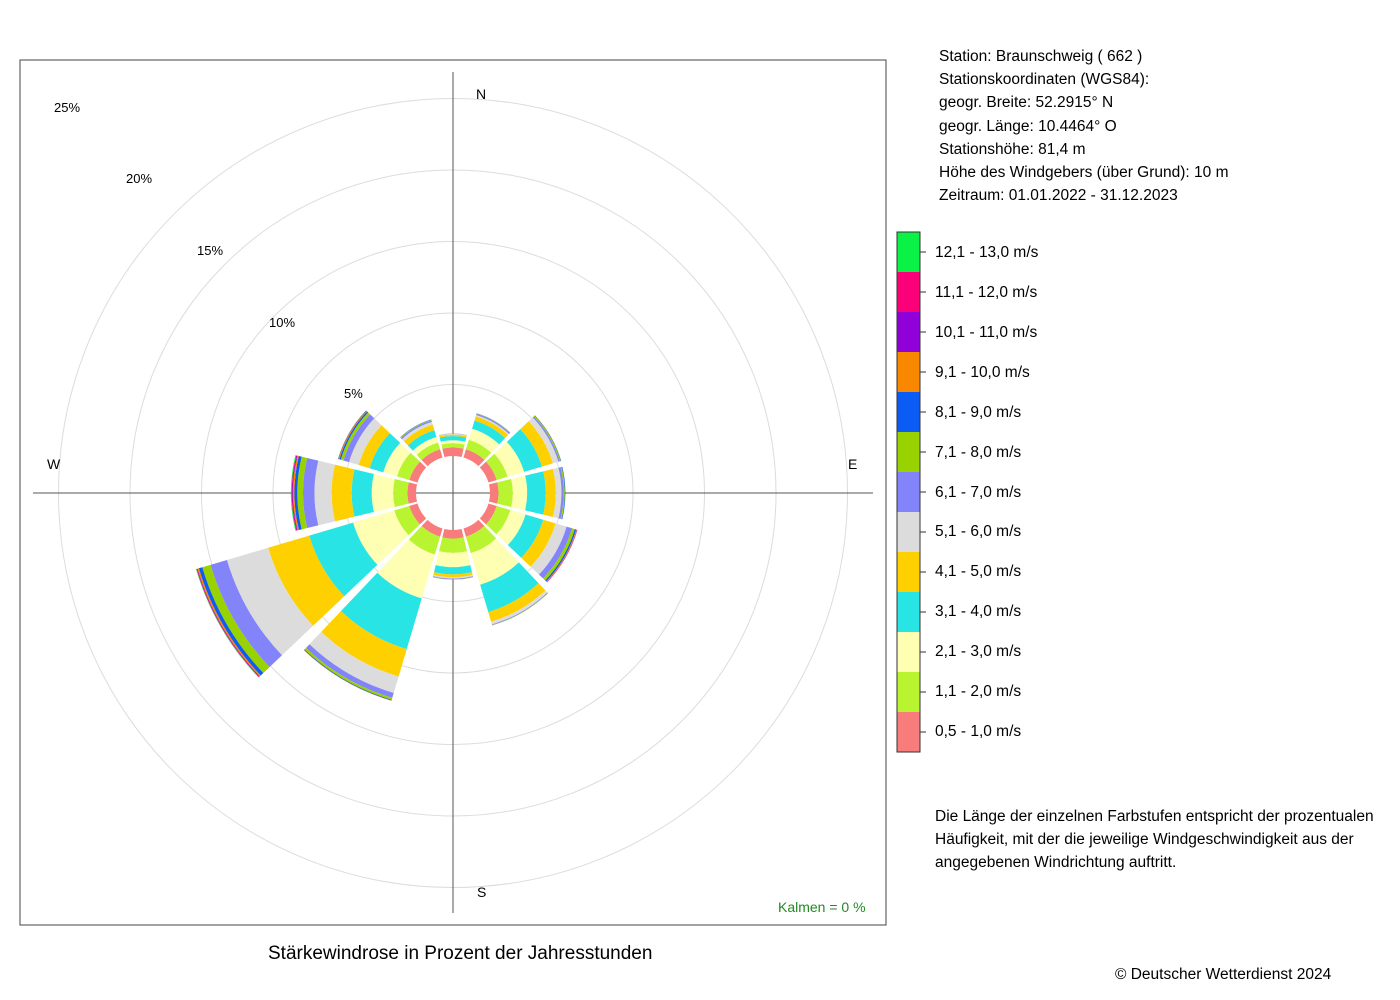 The width and height of the screenshot is (1400, 1000). Describe the element at coordinates (1084, 173) in the screenshot. I see `sensor-height: Höhe des Windgebers (über Grund): 10 m` at that location.